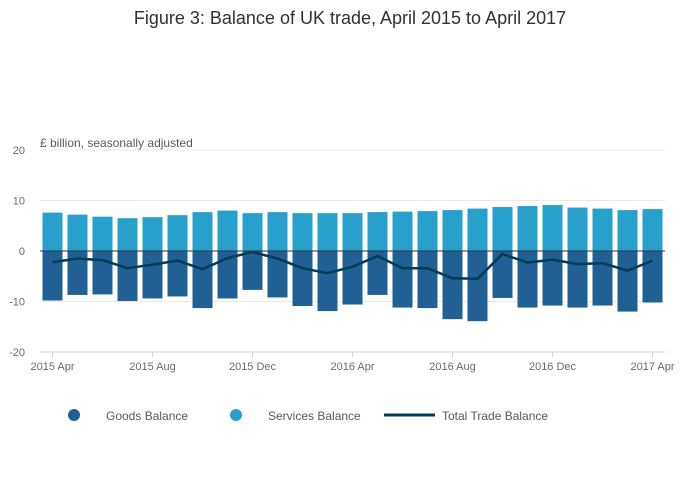  What do you see at coordinates (147, 416) in the screenshot?
I see `legend-goods-label: Goods Balance` at bounding box center [147, 416].